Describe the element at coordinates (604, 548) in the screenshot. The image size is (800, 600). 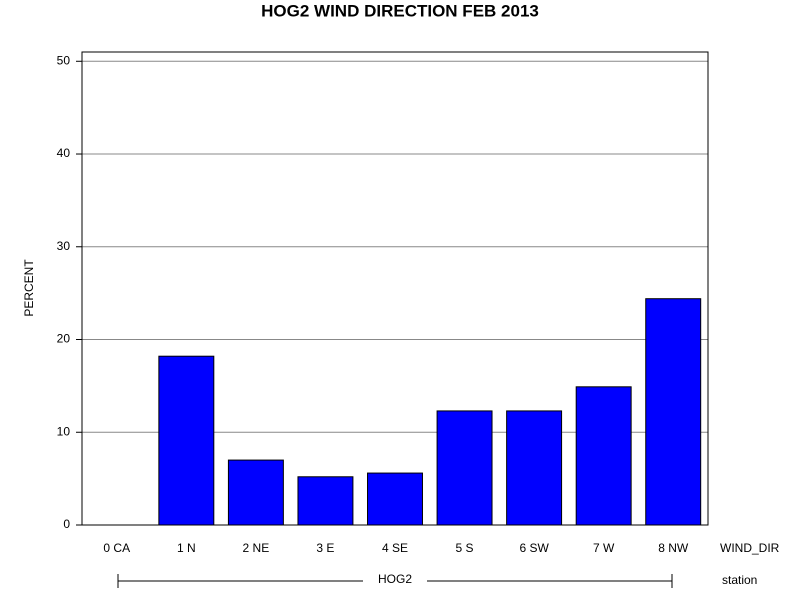
I see `x-tick-label: 7 W` at that location.